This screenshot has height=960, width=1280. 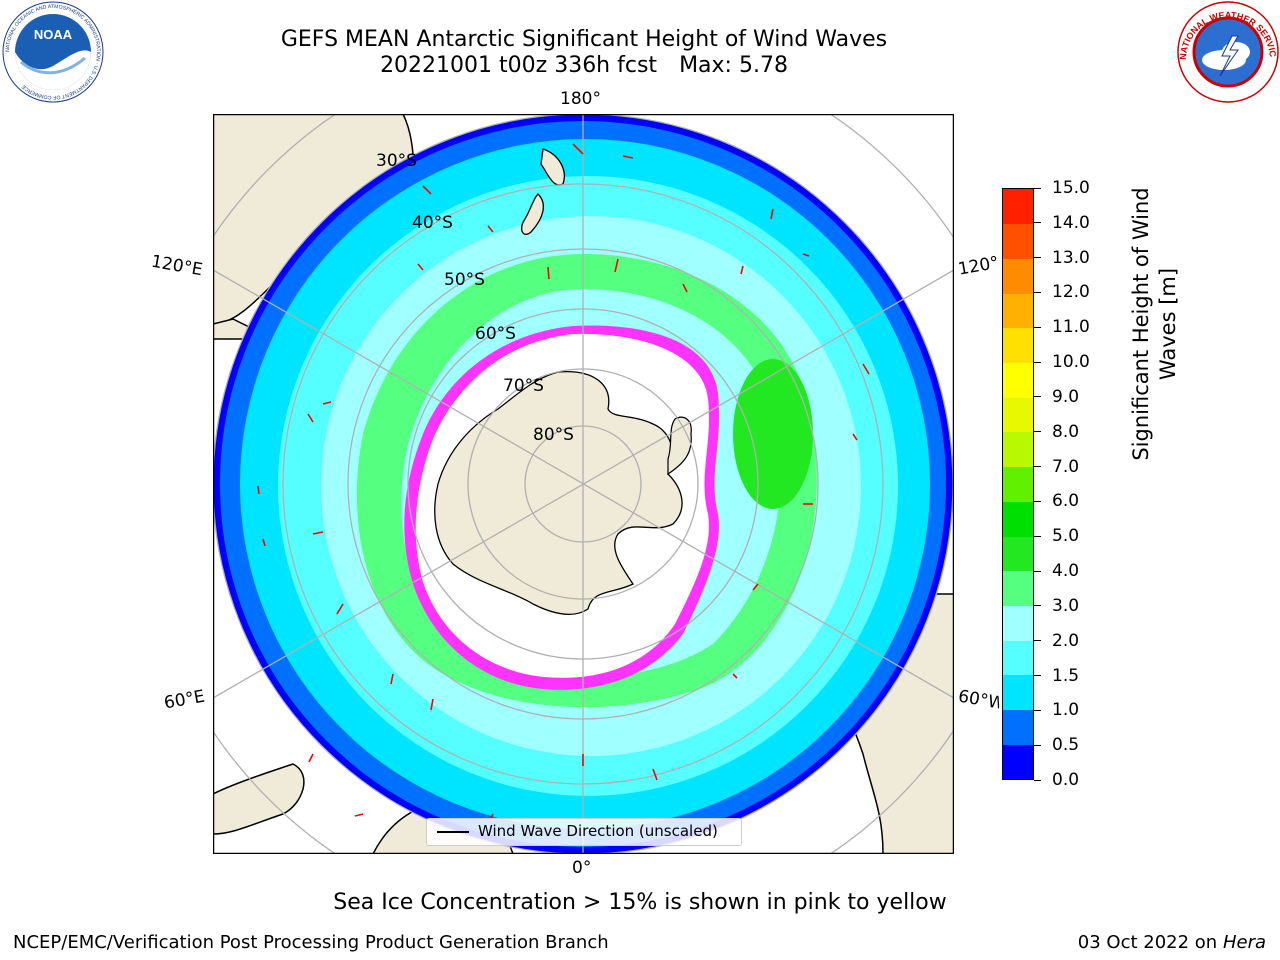 What do you see at coordinates (1071, 292) in the screenshot?
I see `colorbar-tick-label: 12.0` at bounding box center [1071, 292].